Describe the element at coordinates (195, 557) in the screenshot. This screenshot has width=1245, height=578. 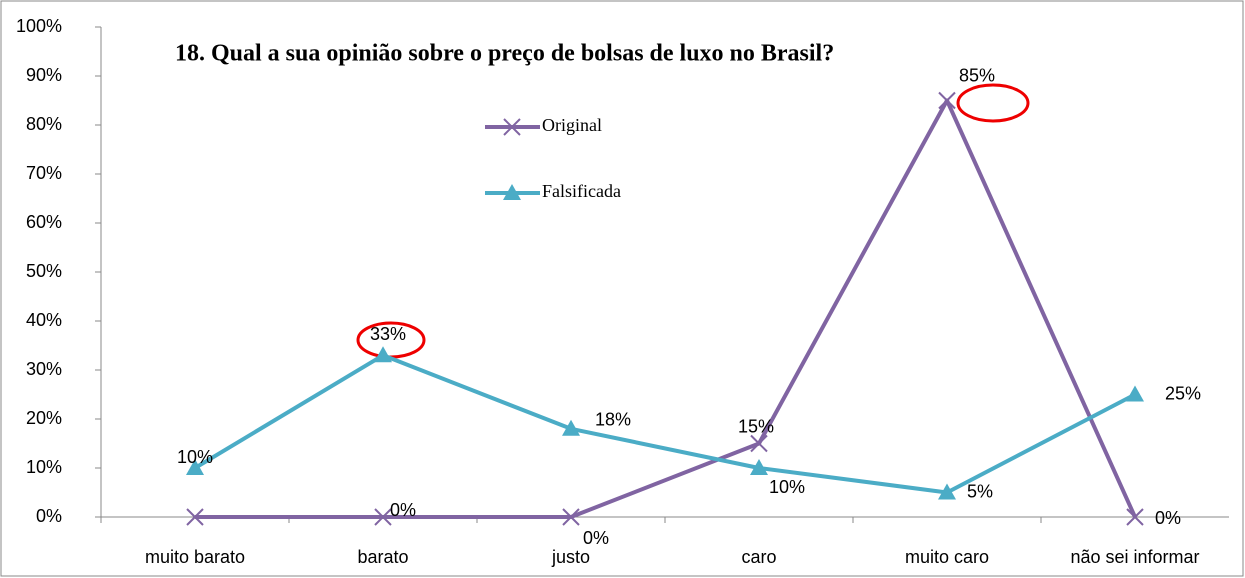
I see `x-tick-label: muito barato` at that location.